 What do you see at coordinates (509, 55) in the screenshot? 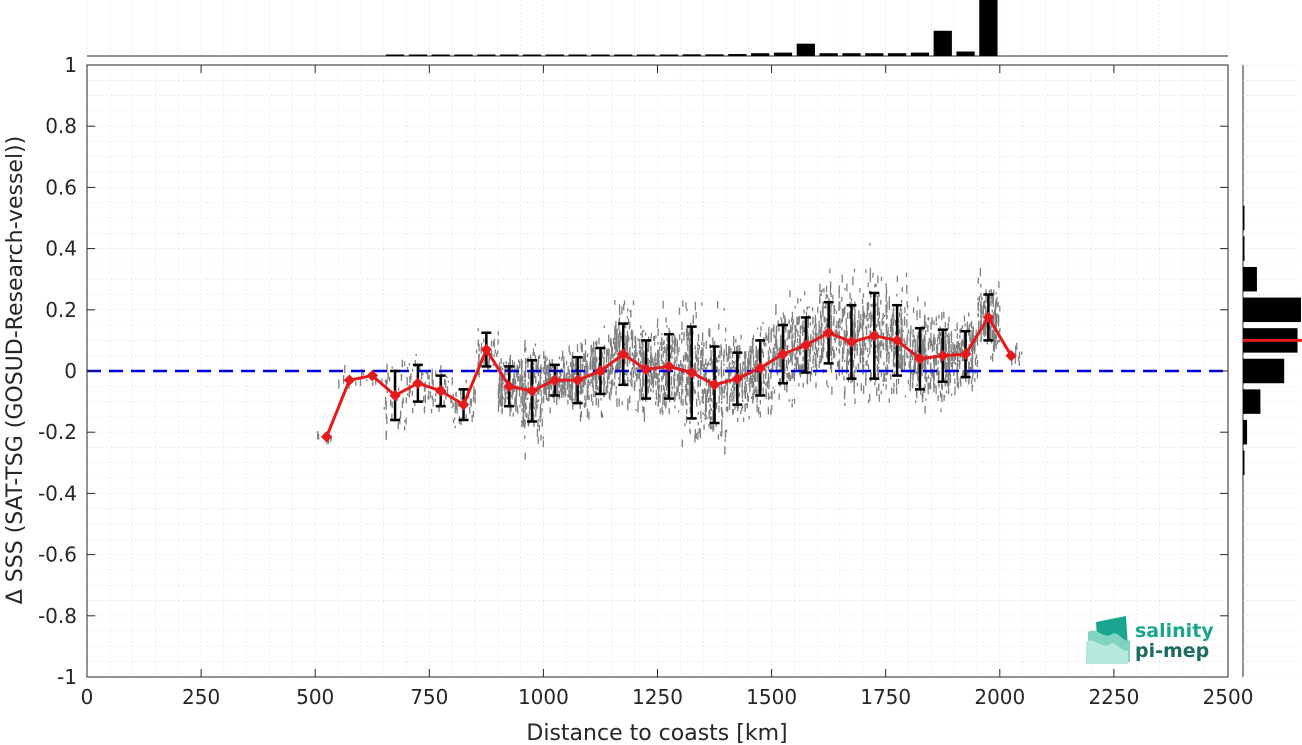
I see `top-hist-bar` at bounding box center [509, 55].